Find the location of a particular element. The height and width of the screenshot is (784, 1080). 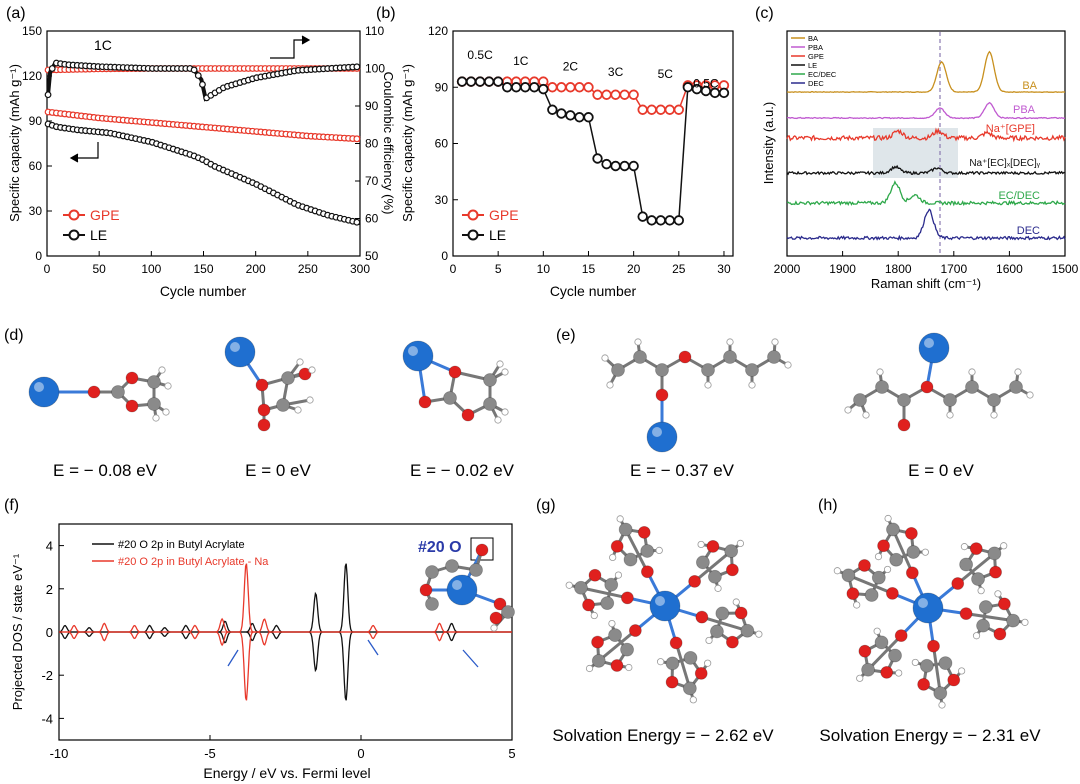

legend-le-label: LE is located at coordinates (98, 235).